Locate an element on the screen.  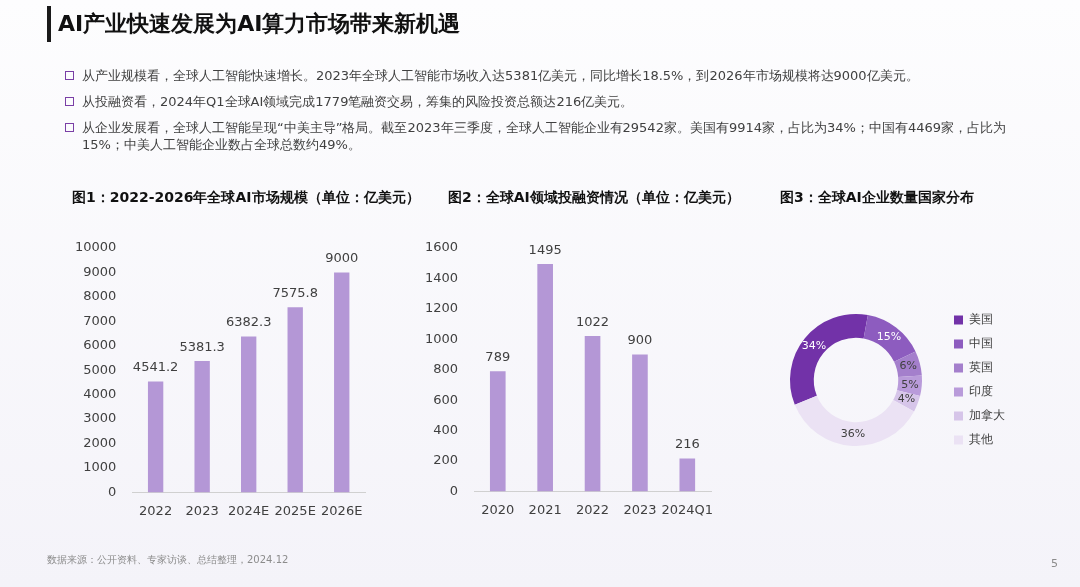
x-tick-label: 2026E is located at coordinates (342, 510).